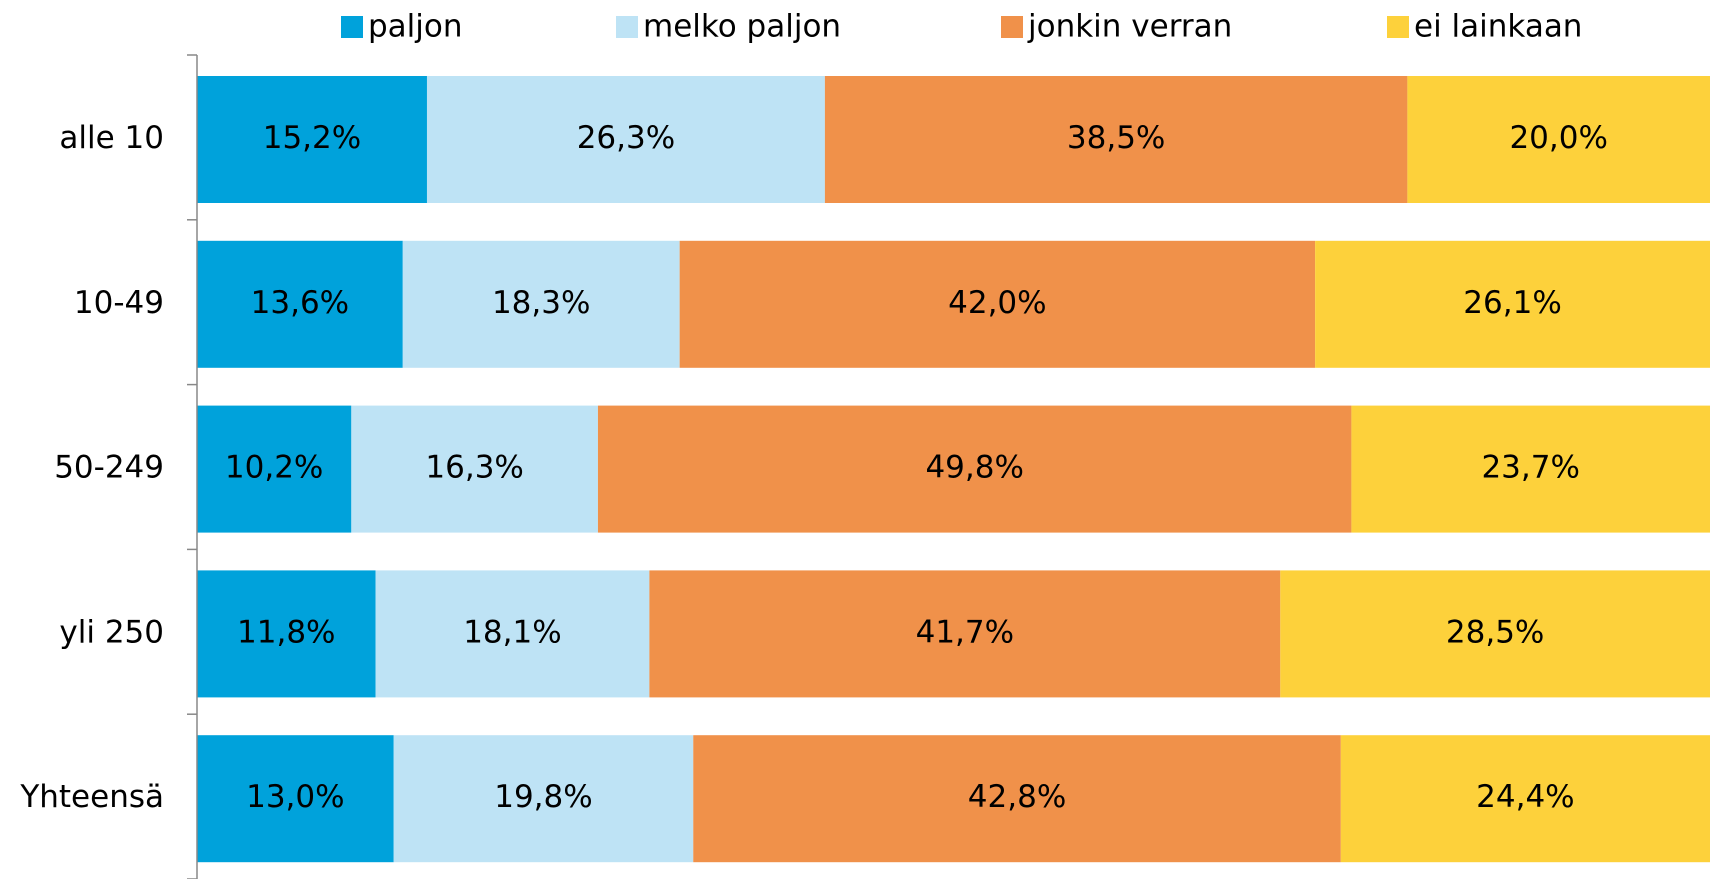  I want to click on data-label: 10,2%, so click(274, 468).